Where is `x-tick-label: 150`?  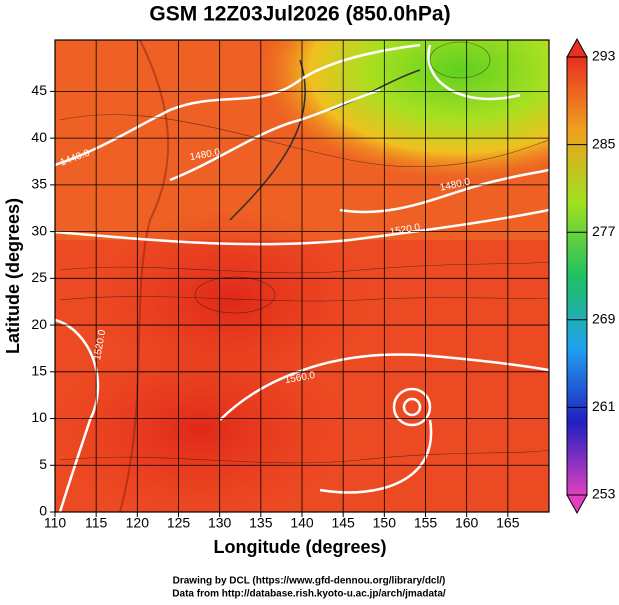
x-tick-label: 150 is located at coordinates (385, 523).